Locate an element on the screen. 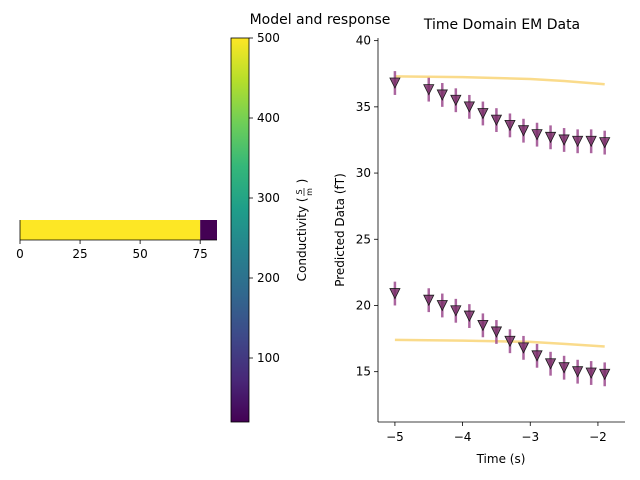  colorbar: 100 200 300 400 500 Conductivity () S m is located at coordinates (272, 227).